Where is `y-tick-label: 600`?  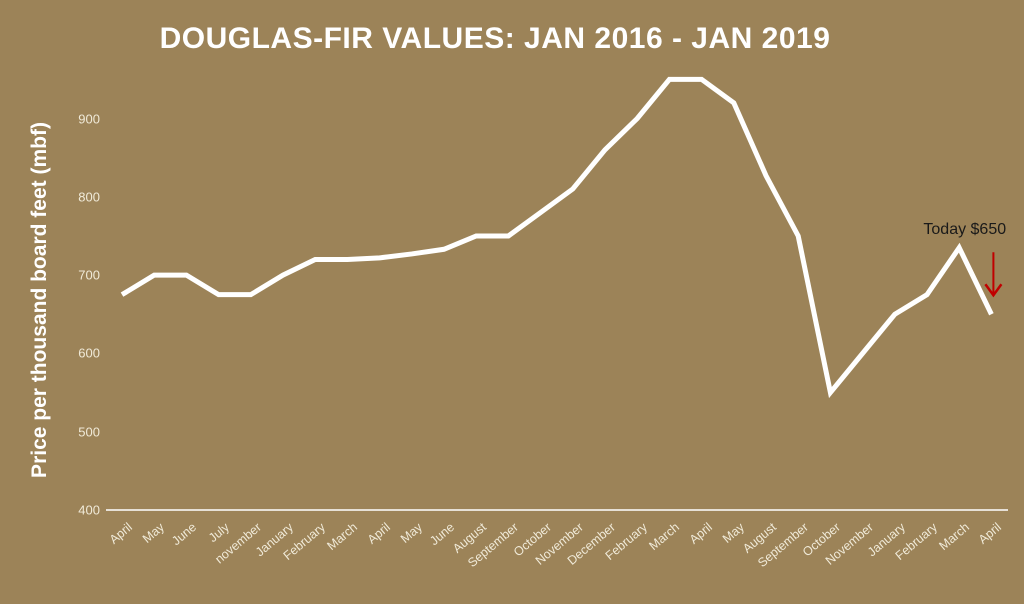
y-tick-label: 600 is located at coordinates (89, 353).